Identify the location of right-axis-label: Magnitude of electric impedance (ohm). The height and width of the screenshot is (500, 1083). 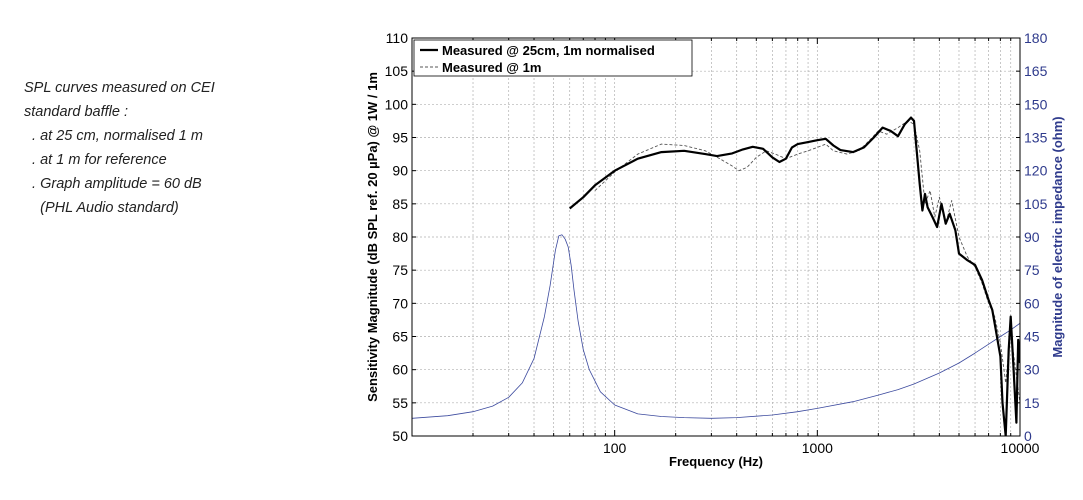
(1057, 236).